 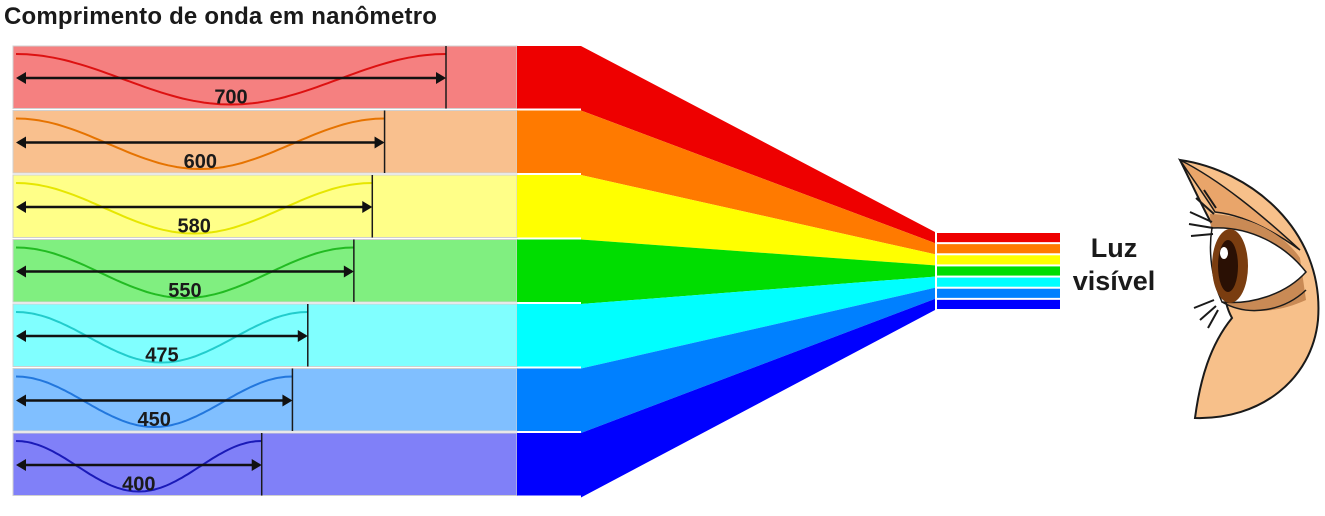 I want to click on band-475: 475, so click(x=536, y=322).